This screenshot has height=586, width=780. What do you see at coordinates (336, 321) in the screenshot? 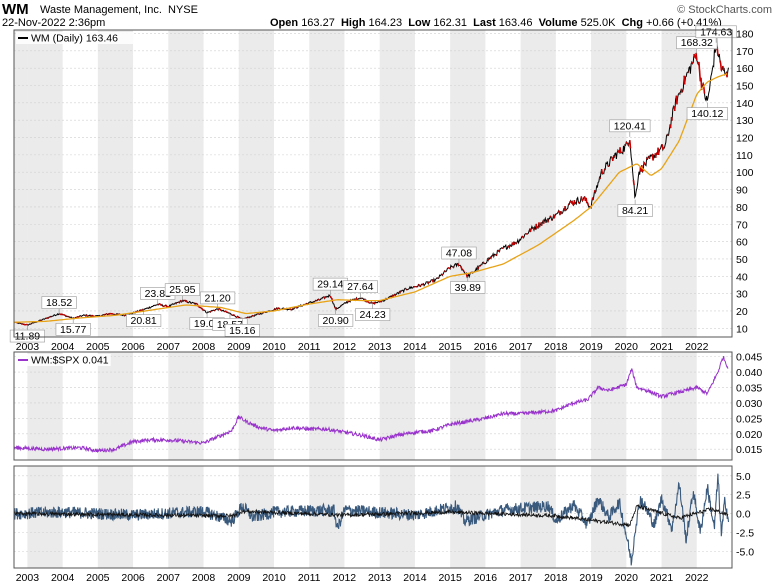
I see `annotation-label: 20.90` at bounding box center [336, 321].